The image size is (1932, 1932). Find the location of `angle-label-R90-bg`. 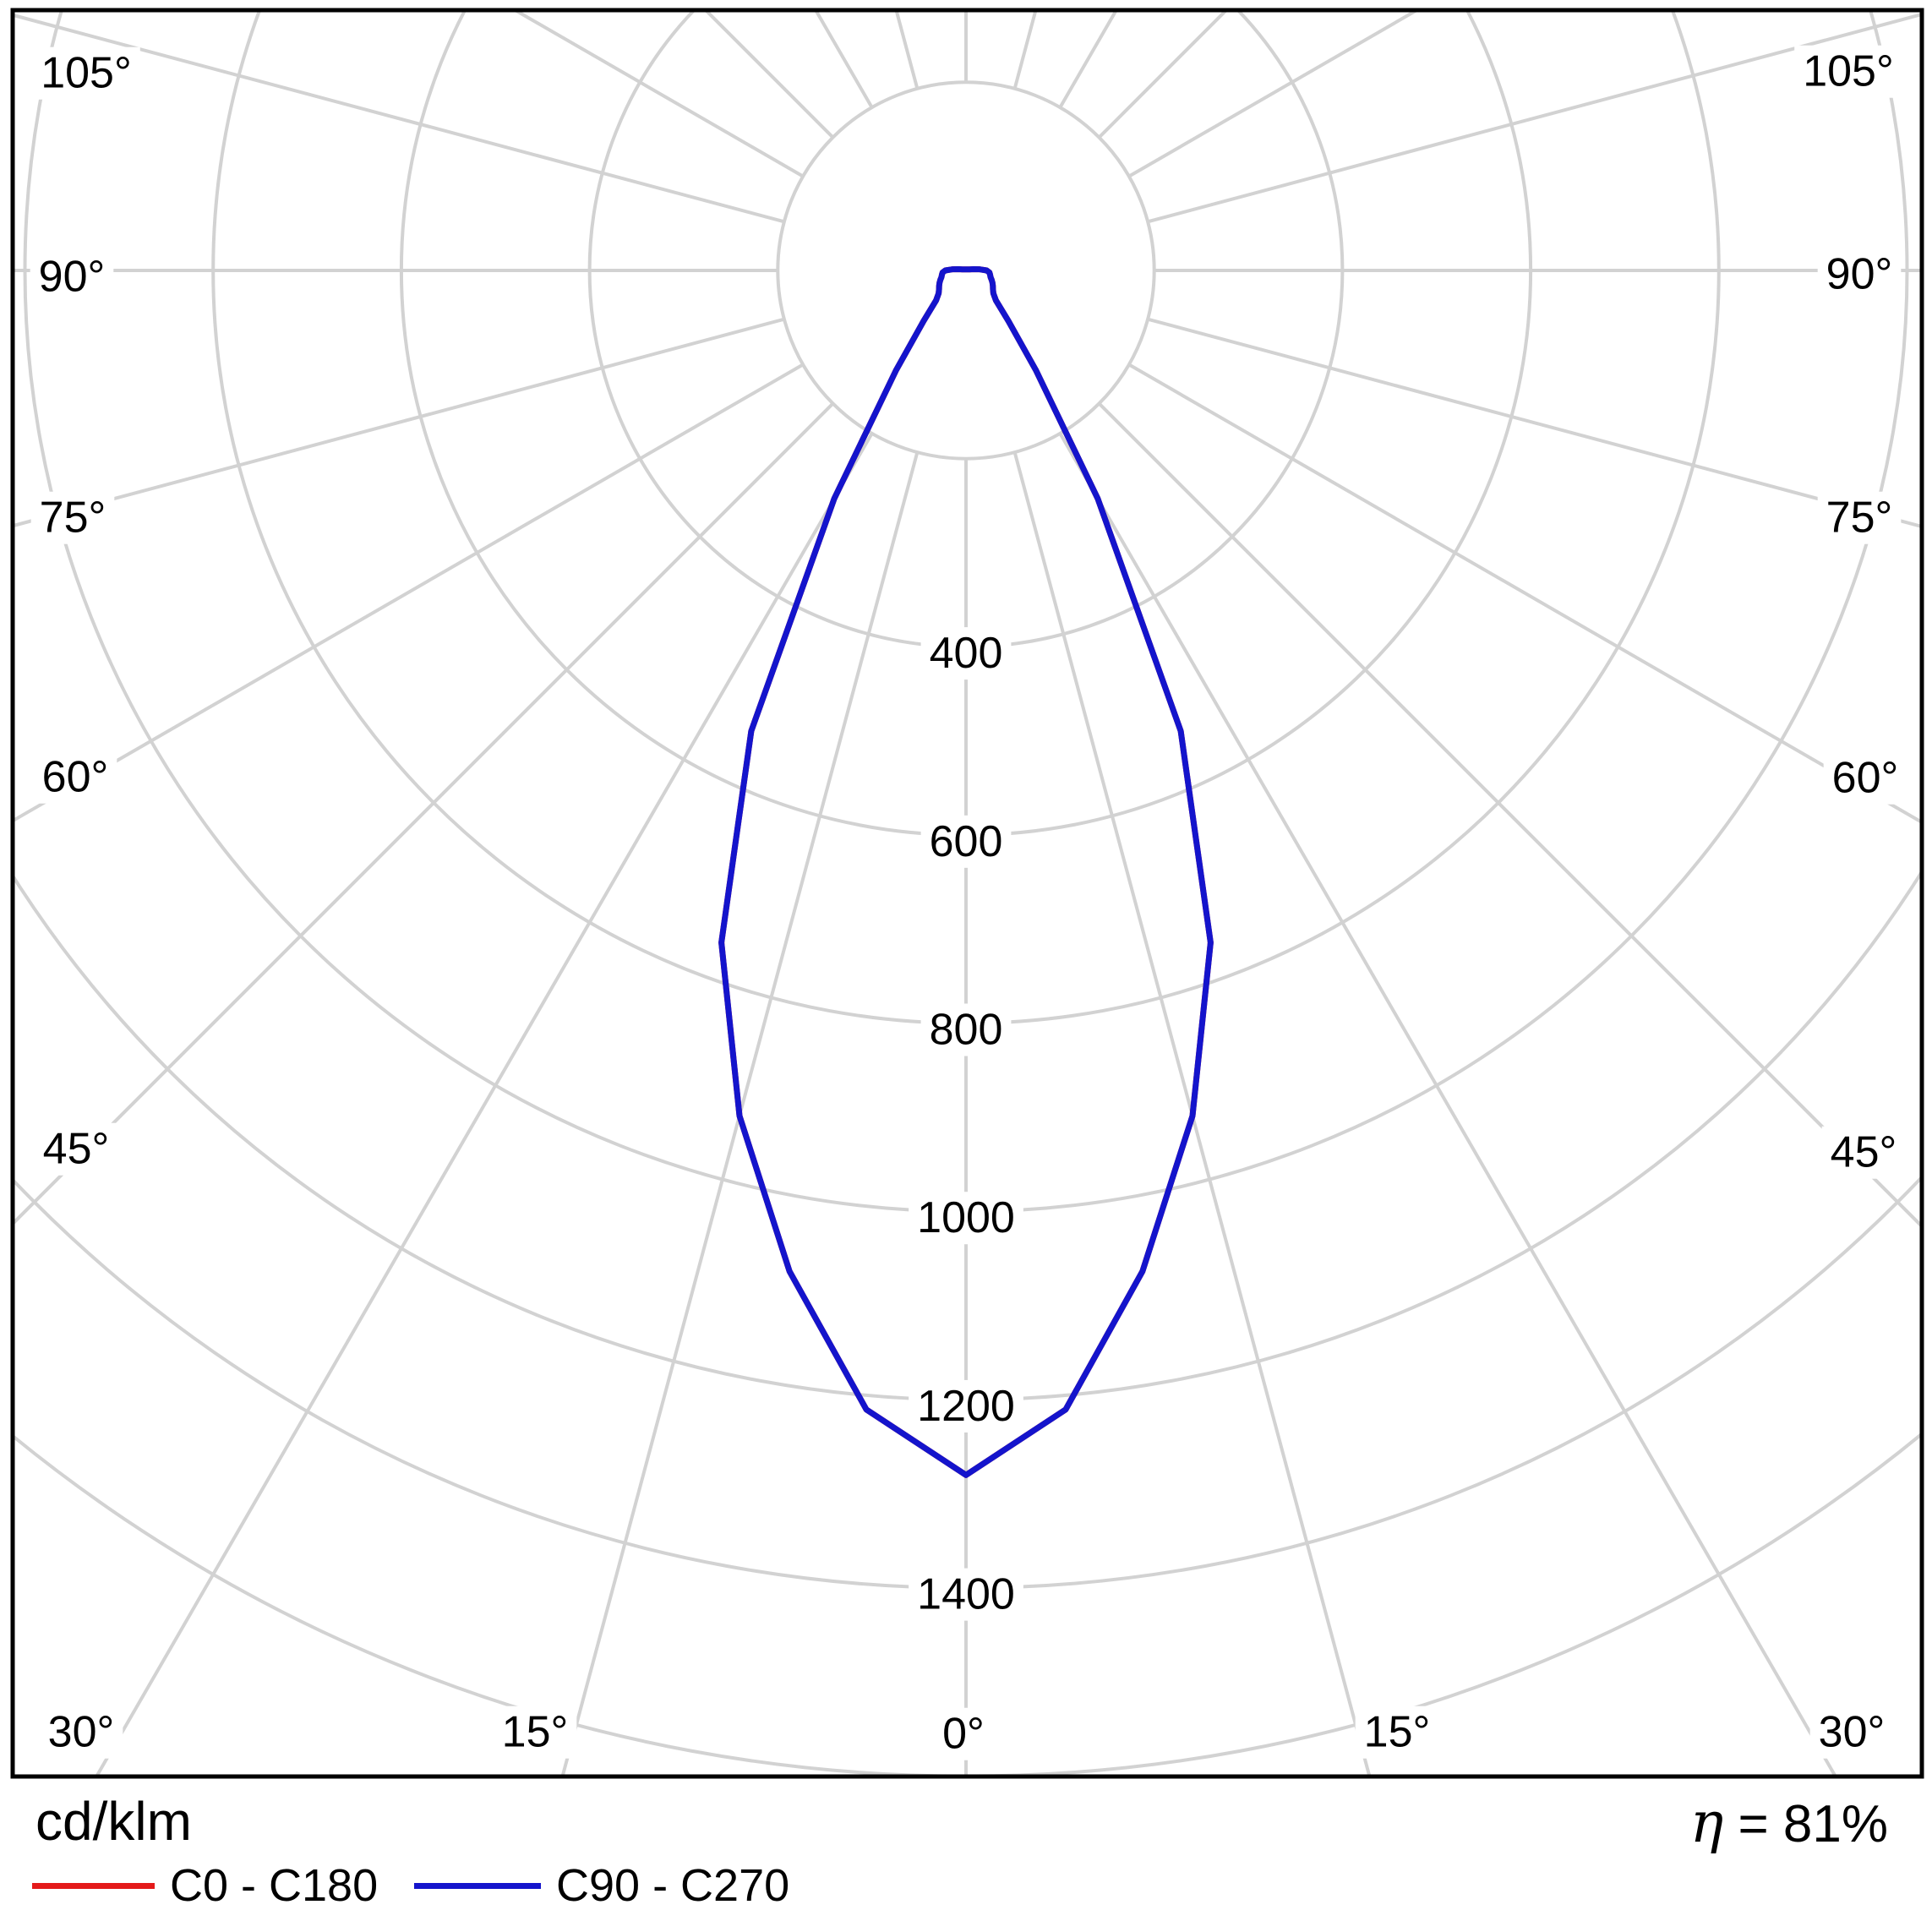

angle-label-R90-bg is located at coordinates (1859, 274).